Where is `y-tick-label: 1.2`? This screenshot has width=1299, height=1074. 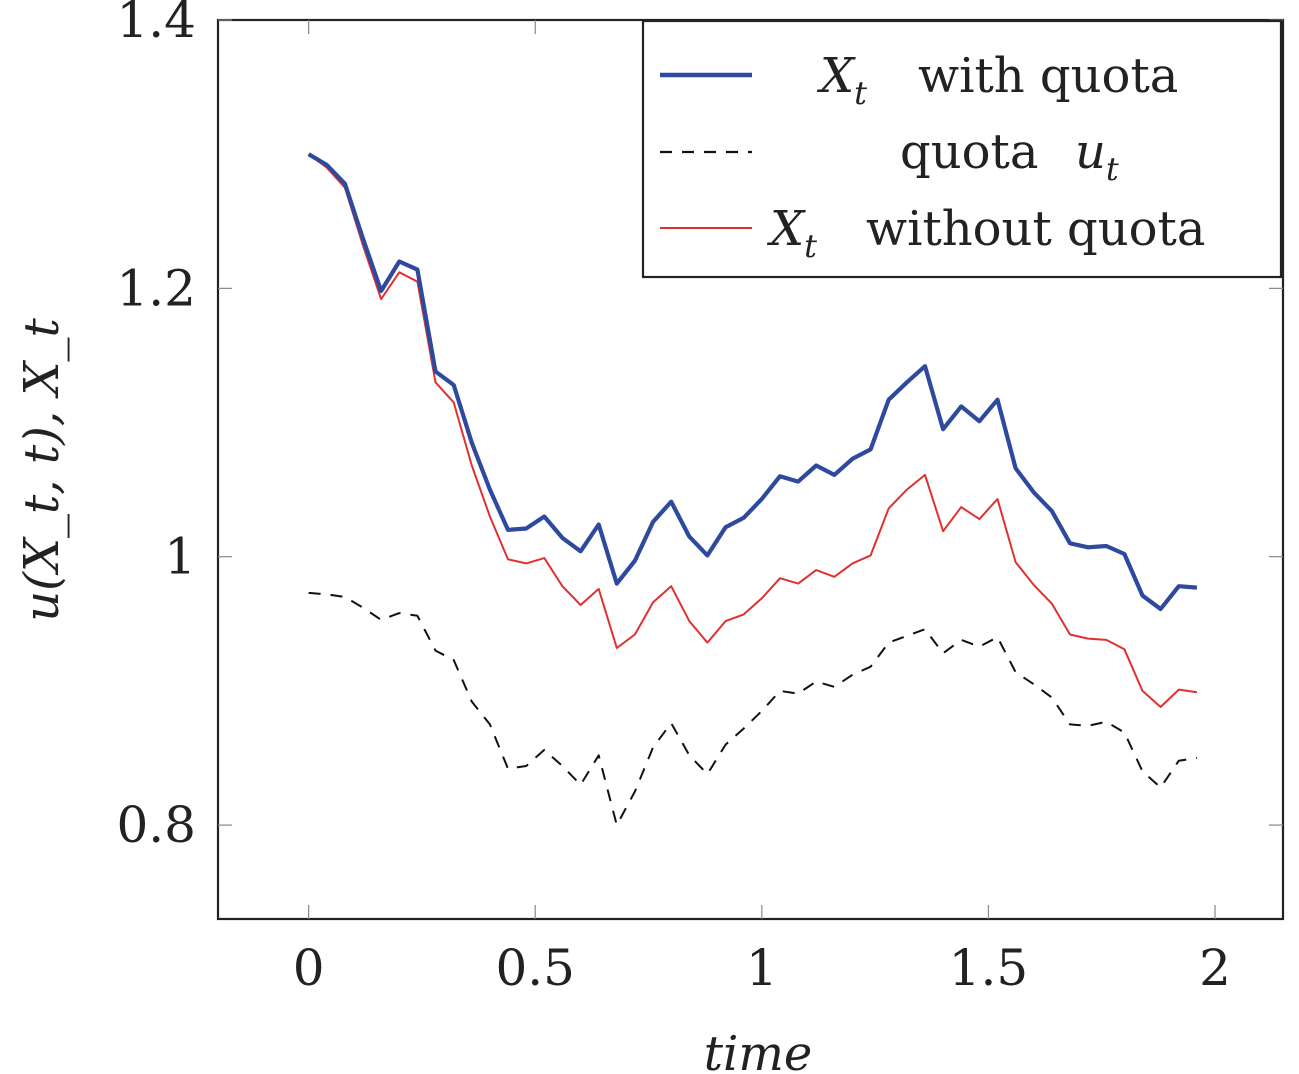 y-tick-label: 1.2 is located at coordinates (156, 288).